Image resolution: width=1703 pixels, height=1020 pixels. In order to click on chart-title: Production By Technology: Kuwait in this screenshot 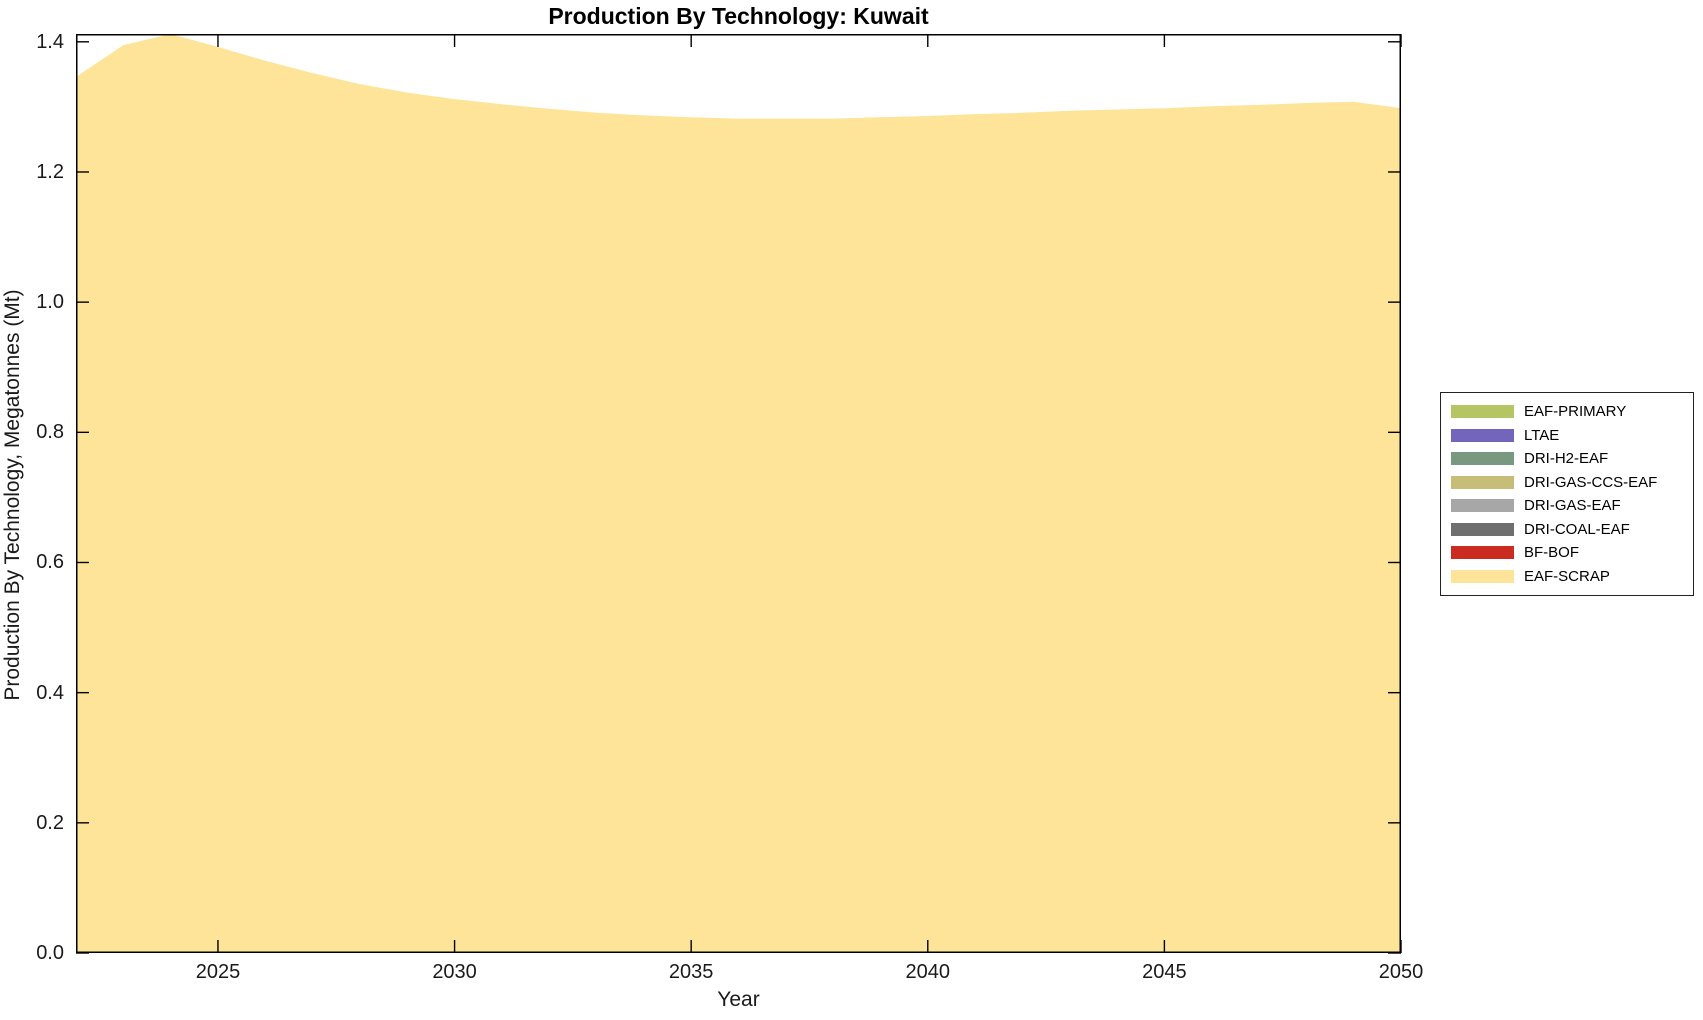, I will do `click(738, 16)`.